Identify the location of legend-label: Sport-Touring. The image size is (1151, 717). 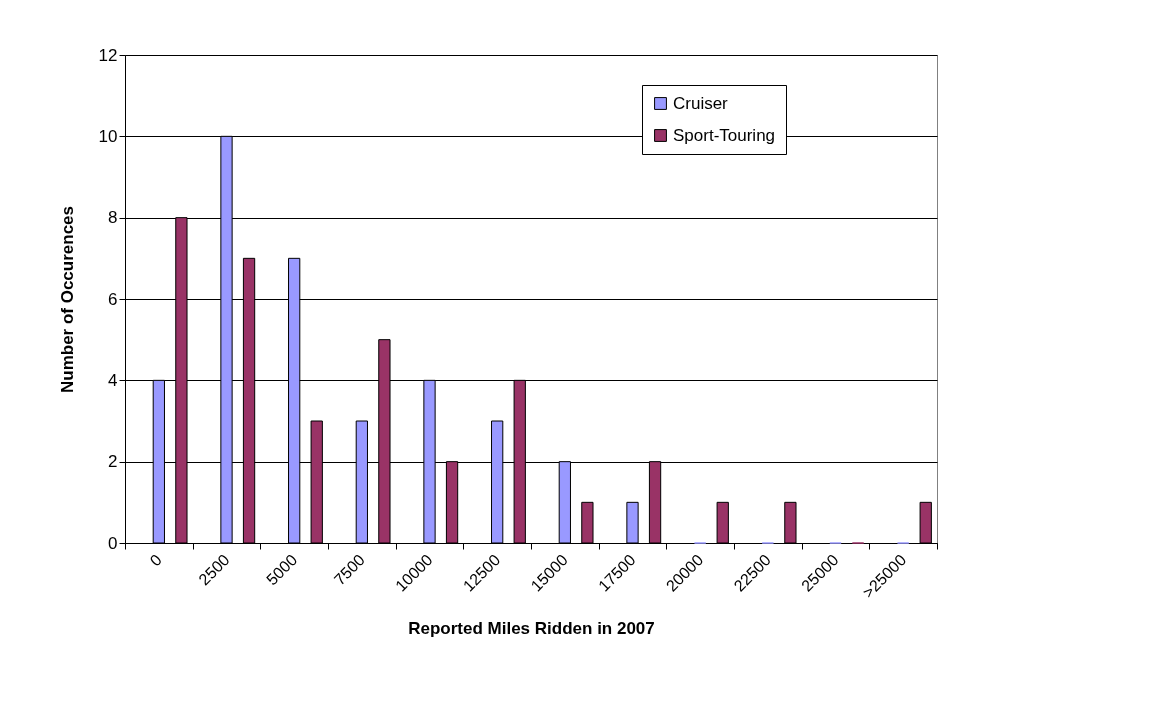
(724, 135).